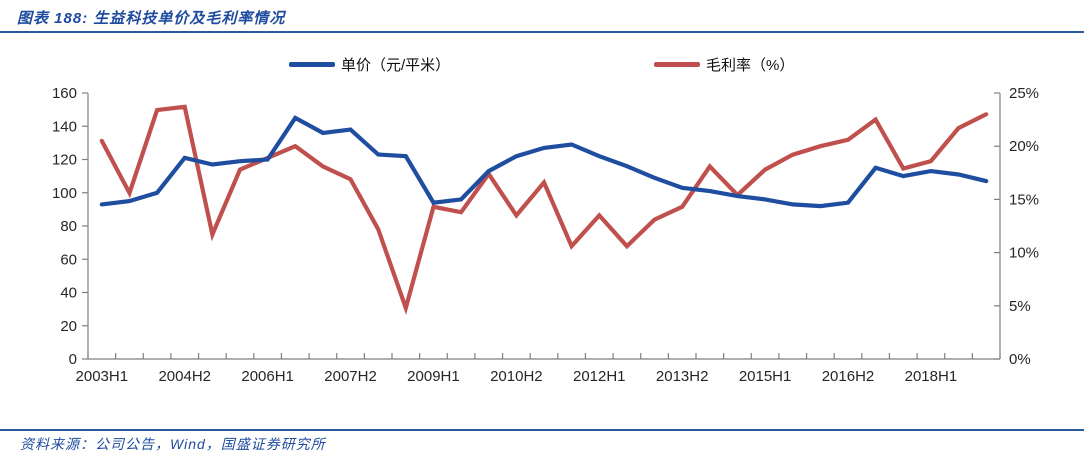 Image resolution: width=1084 pixels, height=457 pixels. What do you see at coordinates (312, 64) in the screenshot?
I see `price-line-swatch-icon` at bounding box center [312, 64].